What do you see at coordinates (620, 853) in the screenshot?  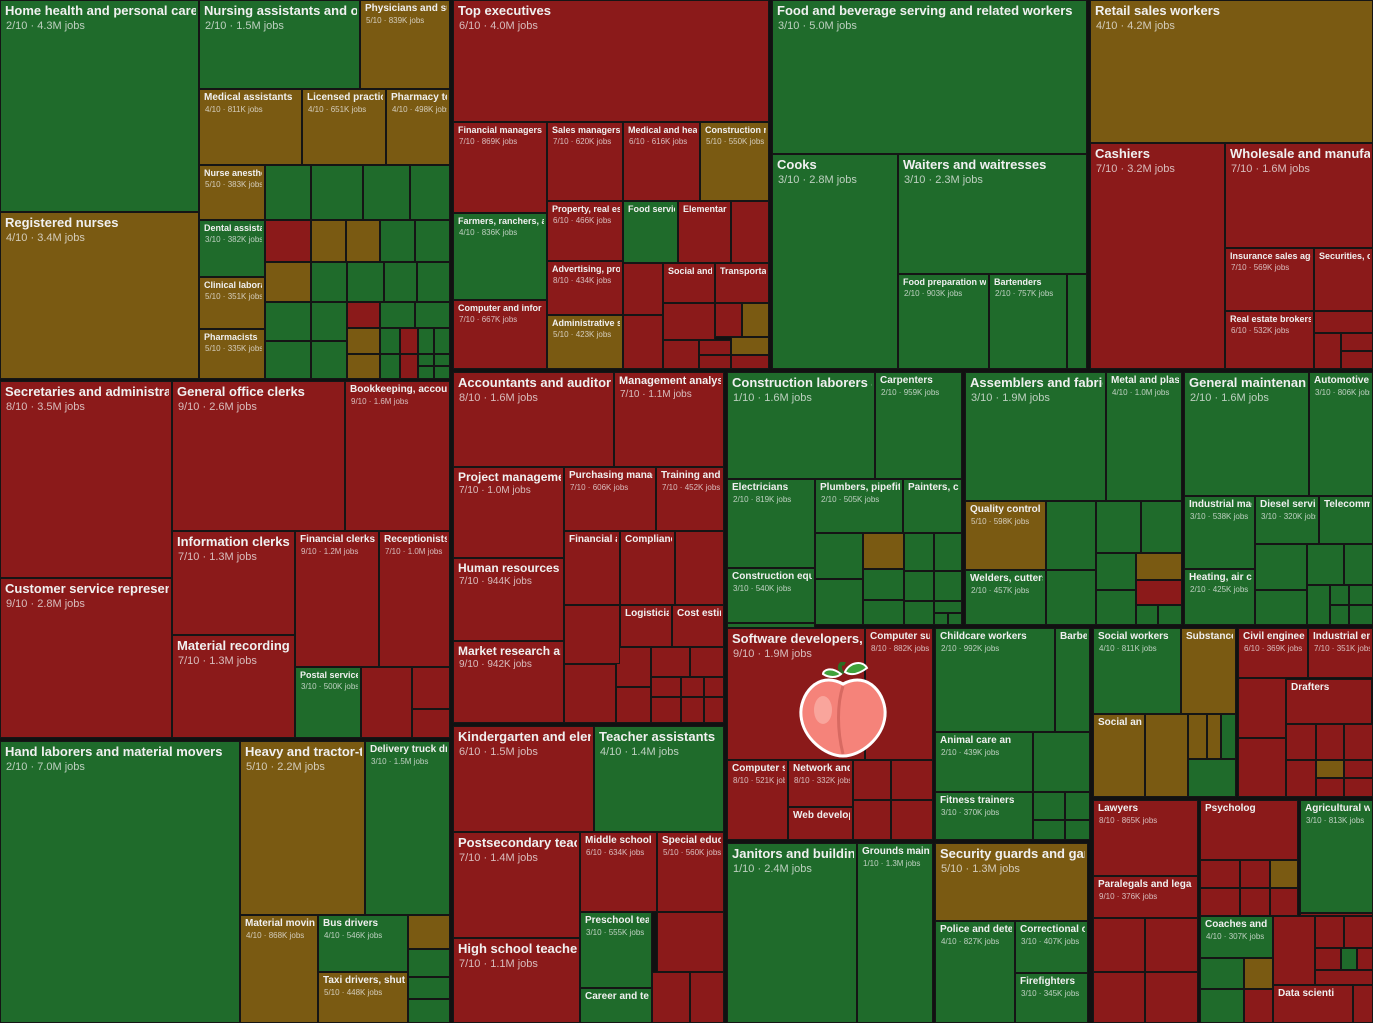 I see `cell-stats: 6/10 · 634K jobs` at bounding box center [620, 853].